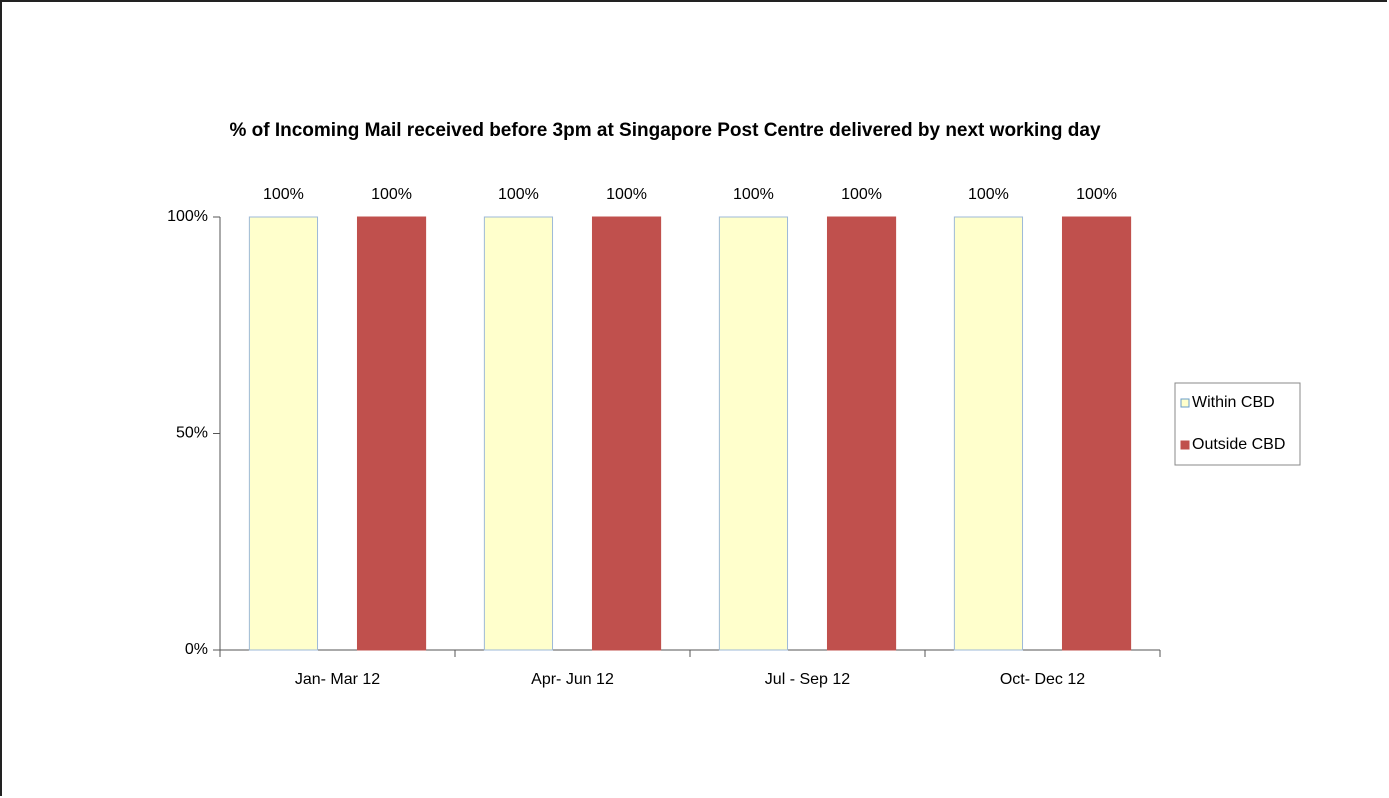 This screenshot has height=798, width=1389. Describe the element at coordinates (337, 679) in the screenshot. I see `x-tick-label: Jan- Mar 12` at that location.